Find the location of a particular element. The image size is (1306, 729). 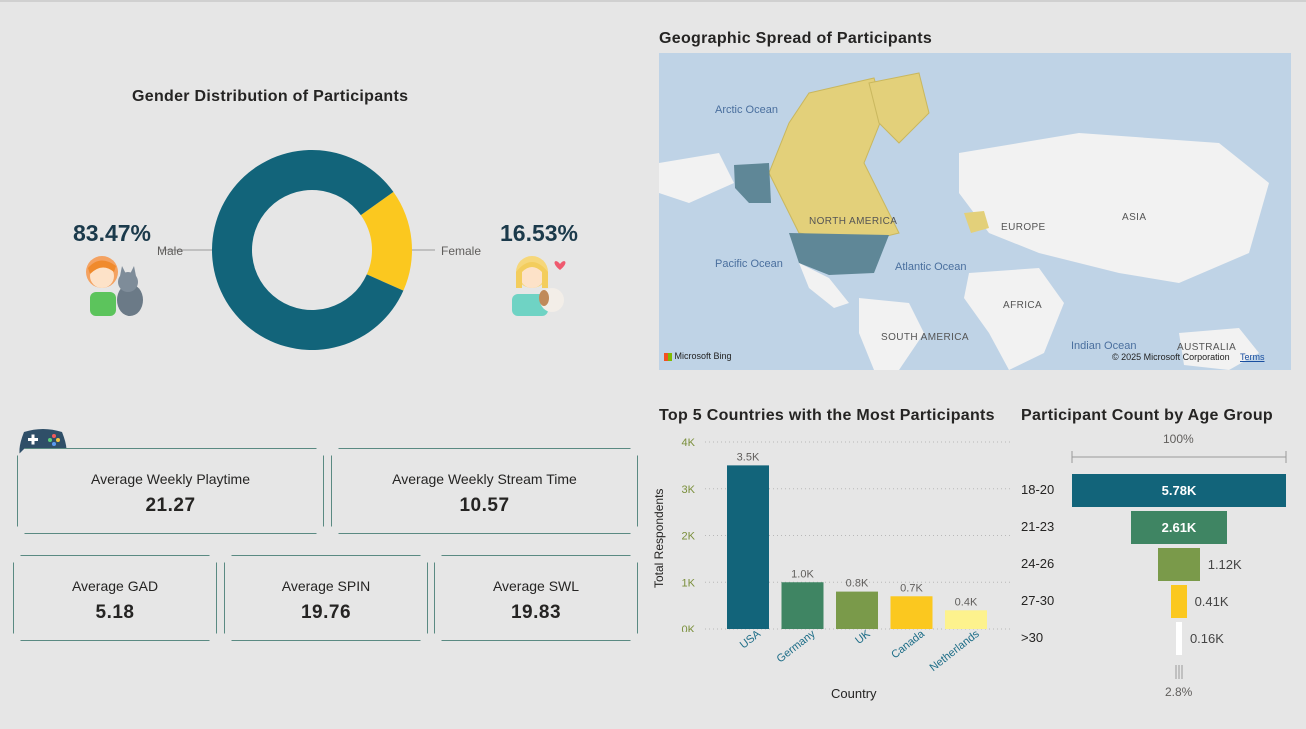

age-group-label: 27-30 is located at coordinates (1038, 600).